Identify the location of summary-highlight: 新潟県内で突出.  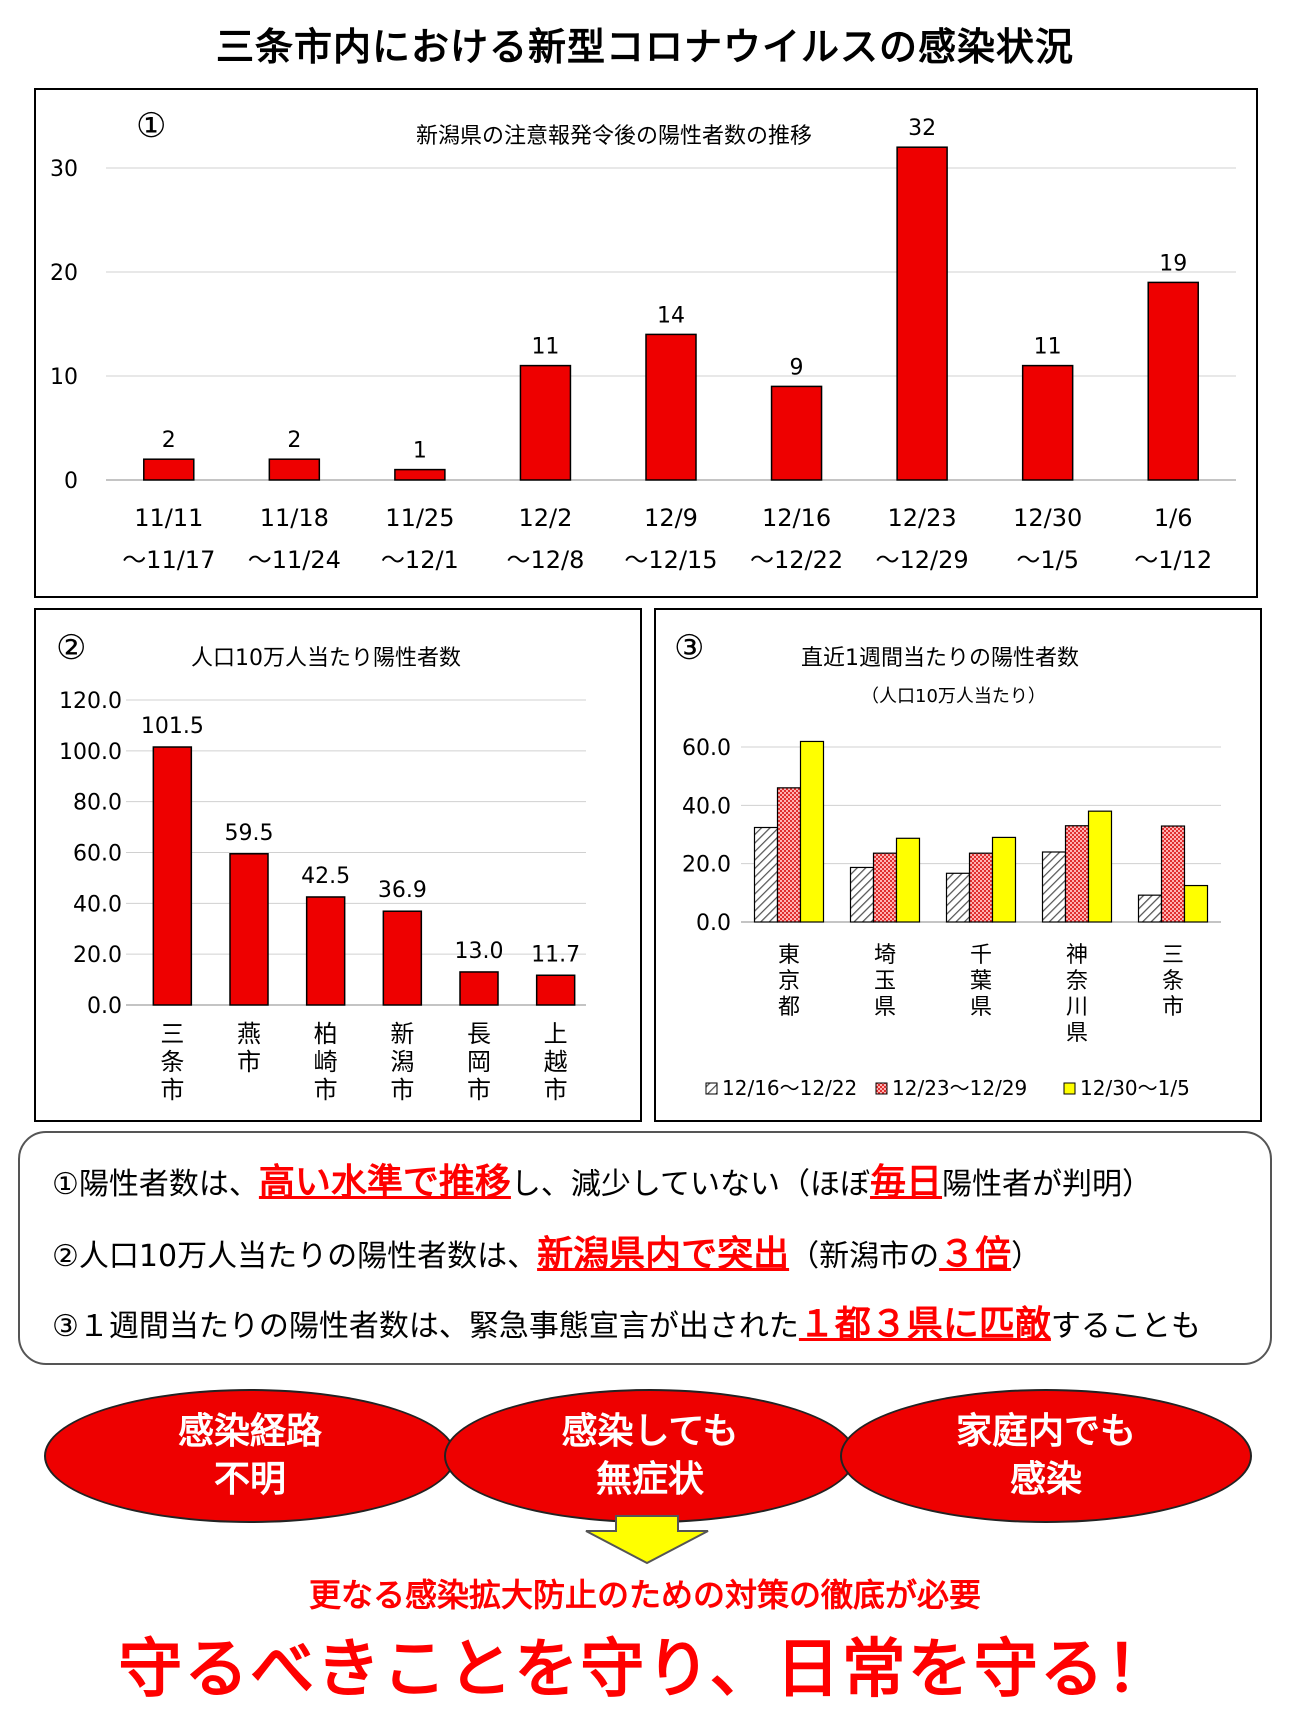
(663, 1254).